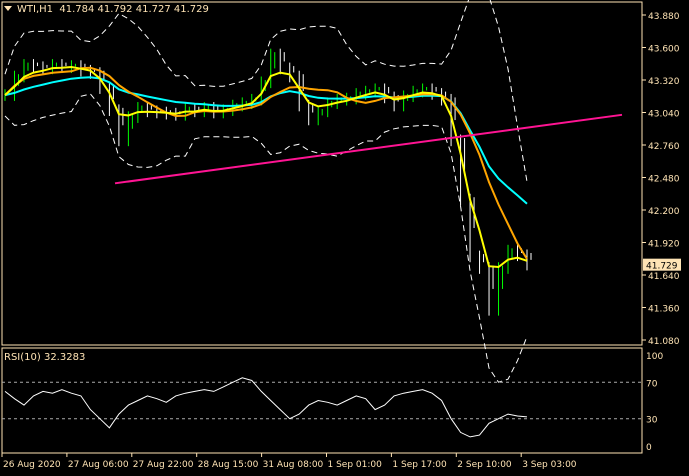 The image size is (689, 476). What do you see at coordinates (419, 465) in the screenshot?
I see `time-tick-label: 1 Sep 17:00` at bounding box center [419, 465].